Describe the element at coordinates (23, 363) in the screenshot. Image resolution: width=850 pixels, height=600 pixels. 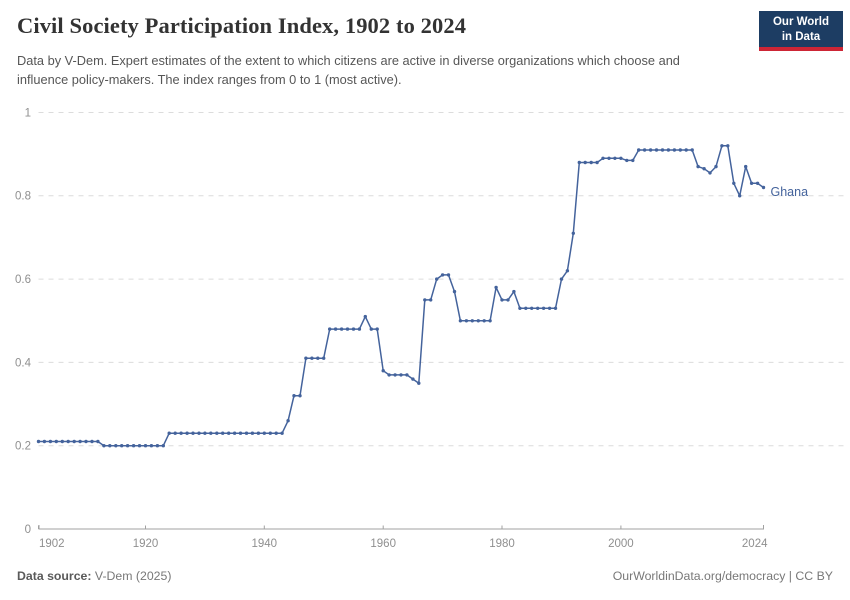
I see `y-tick-label: 0.4` at that location.